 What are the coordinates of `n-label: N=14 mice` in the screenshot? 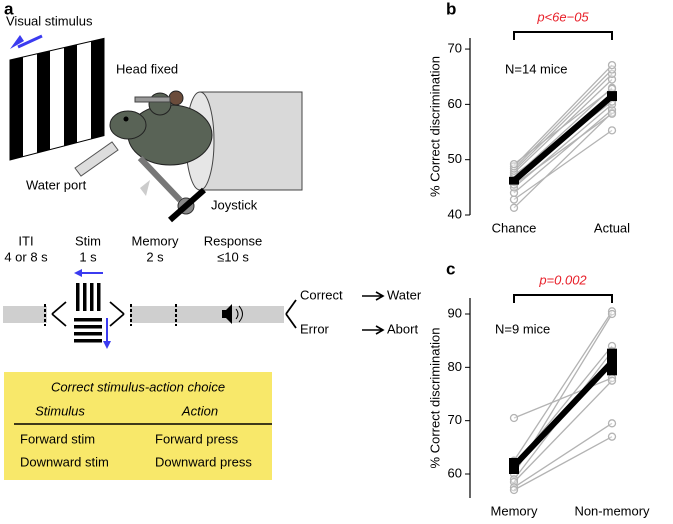 It's located at (536, 68).